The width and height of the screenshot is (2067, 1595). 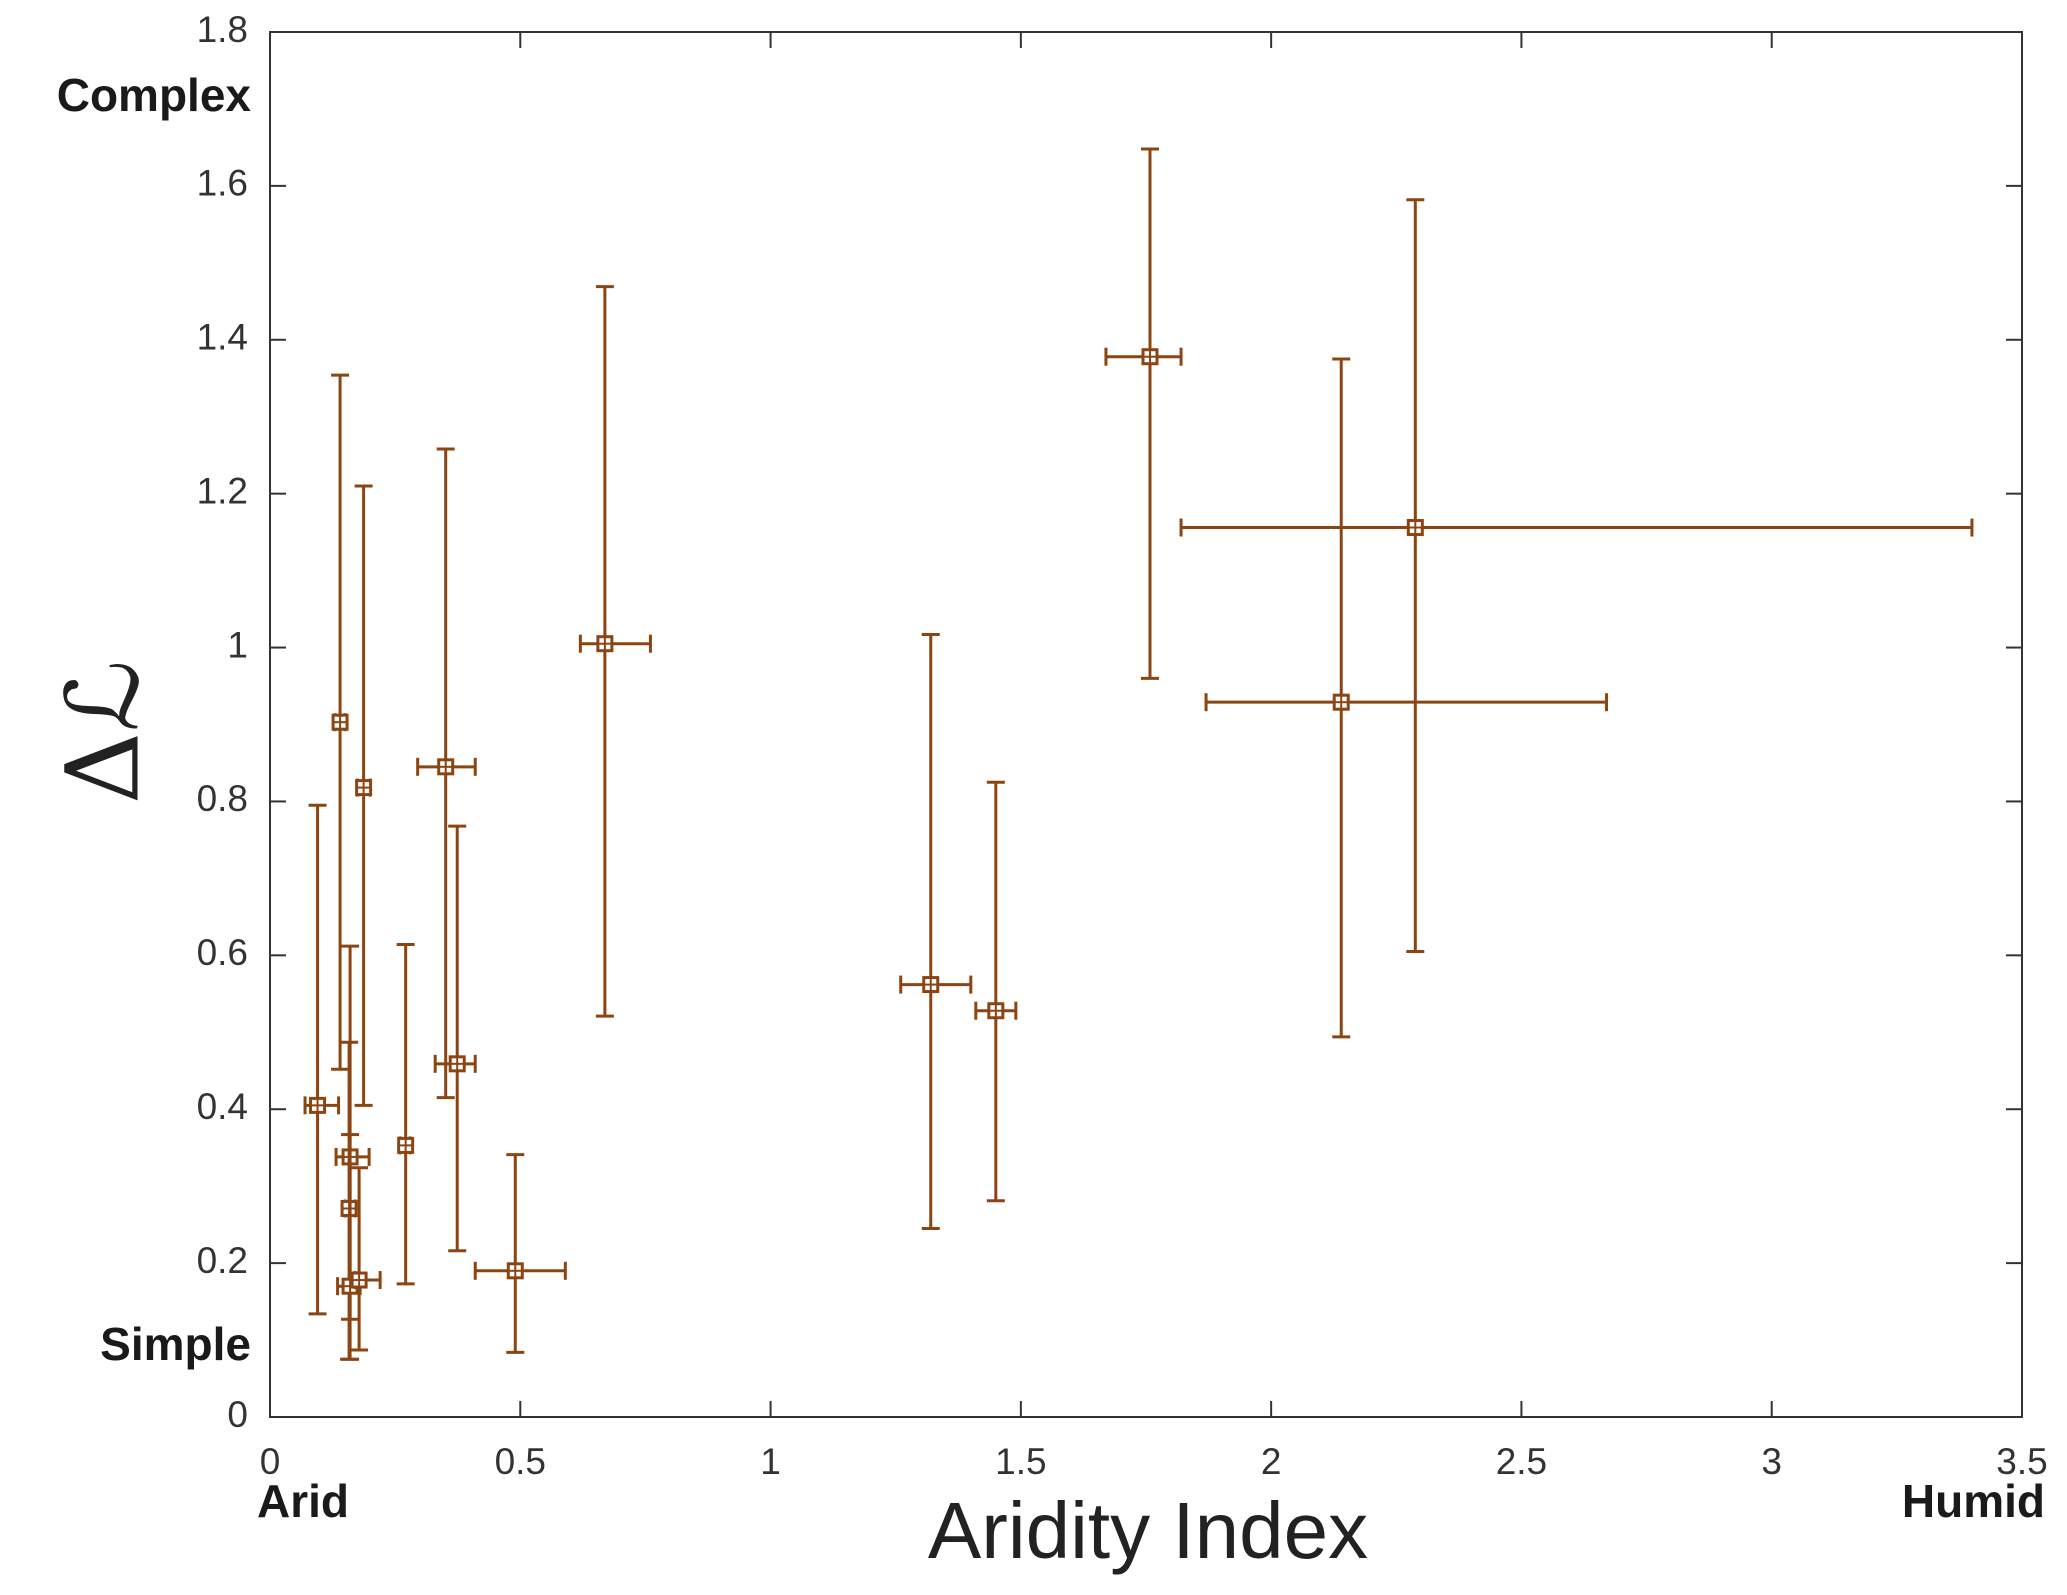 What do you see at coordinates (1148, 1530) in the screenshot?
I see `x-axis-label: Aridity Index` at bounding box center [1148, 1530].